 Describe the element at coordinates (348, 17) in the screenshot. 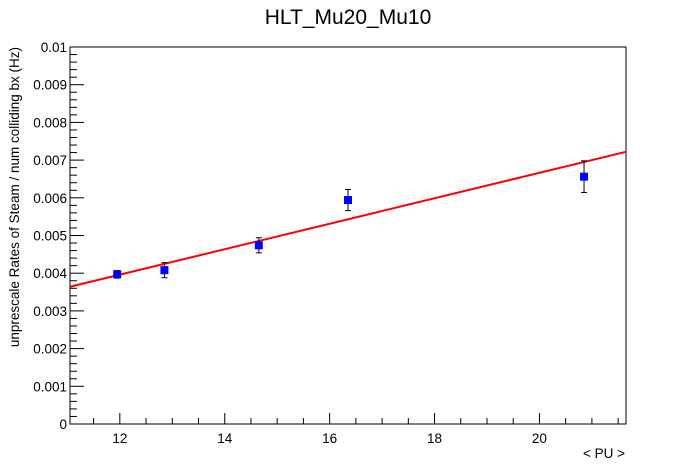

I see `chart-title: HLT_Mu20_Mu10` at that location.